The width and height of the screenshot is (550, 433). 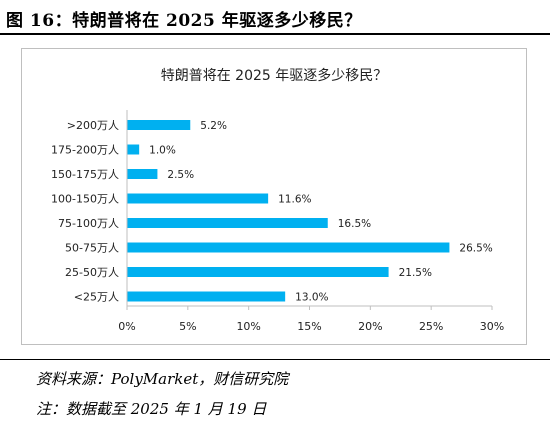 What do you see at coordinates (370, 326) in the screenshot?
I see `x-tick-label: 20%` at bounding box center [370, 326].